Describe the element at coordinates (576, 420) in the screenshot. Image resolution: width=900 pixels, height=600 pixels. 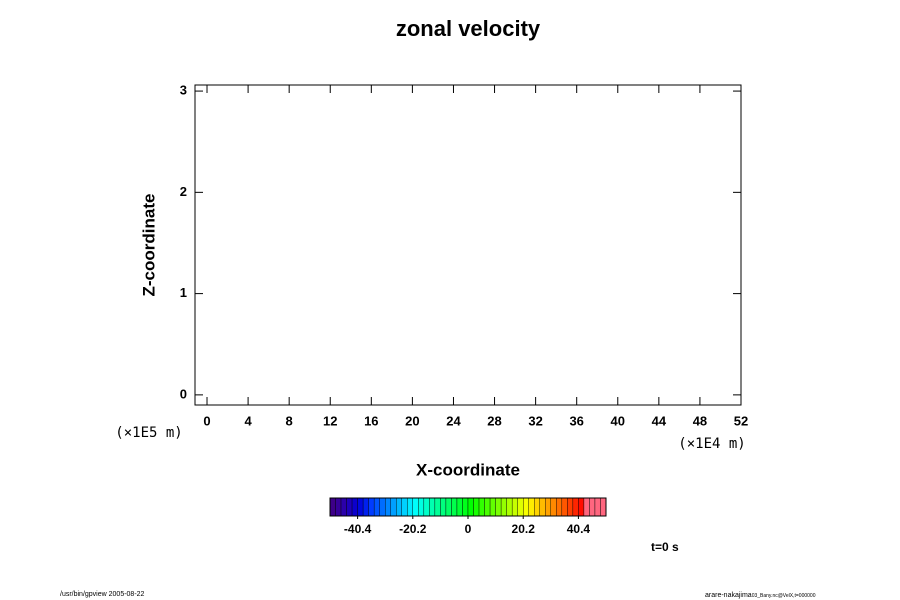
I see `x-tick-label: 36` at that location.